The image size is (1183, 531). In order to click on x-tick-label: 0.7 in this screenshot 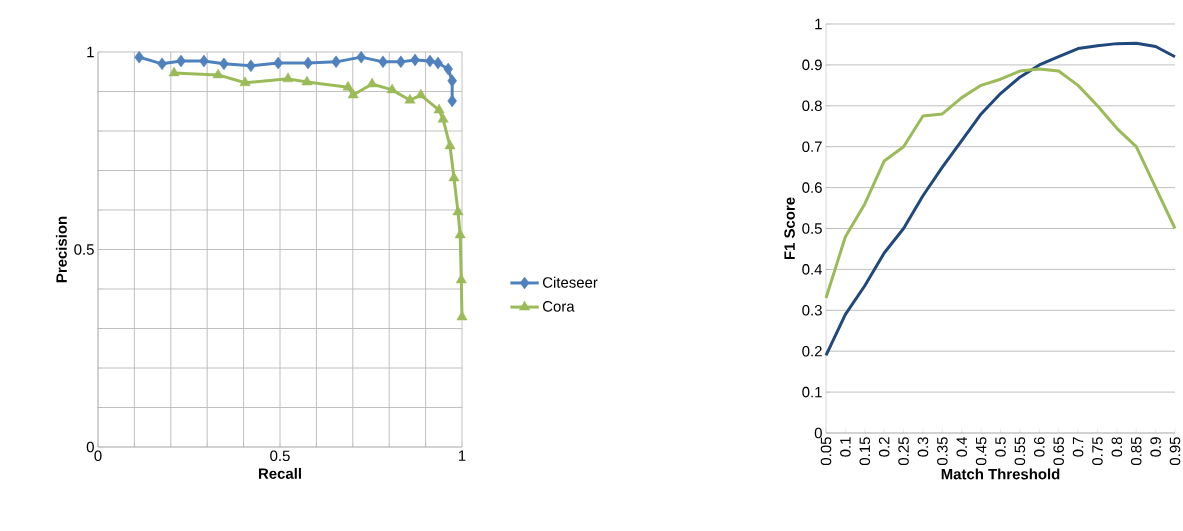, I will do `click(1078, 447)`.